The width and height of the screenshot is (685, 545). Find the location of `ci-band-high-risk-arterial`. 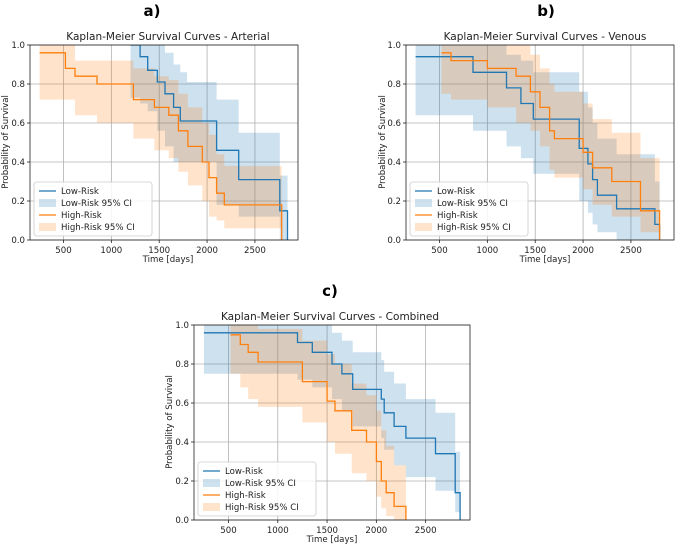

ci-band-high-risk-arterial is located at coordinates (160, 142).